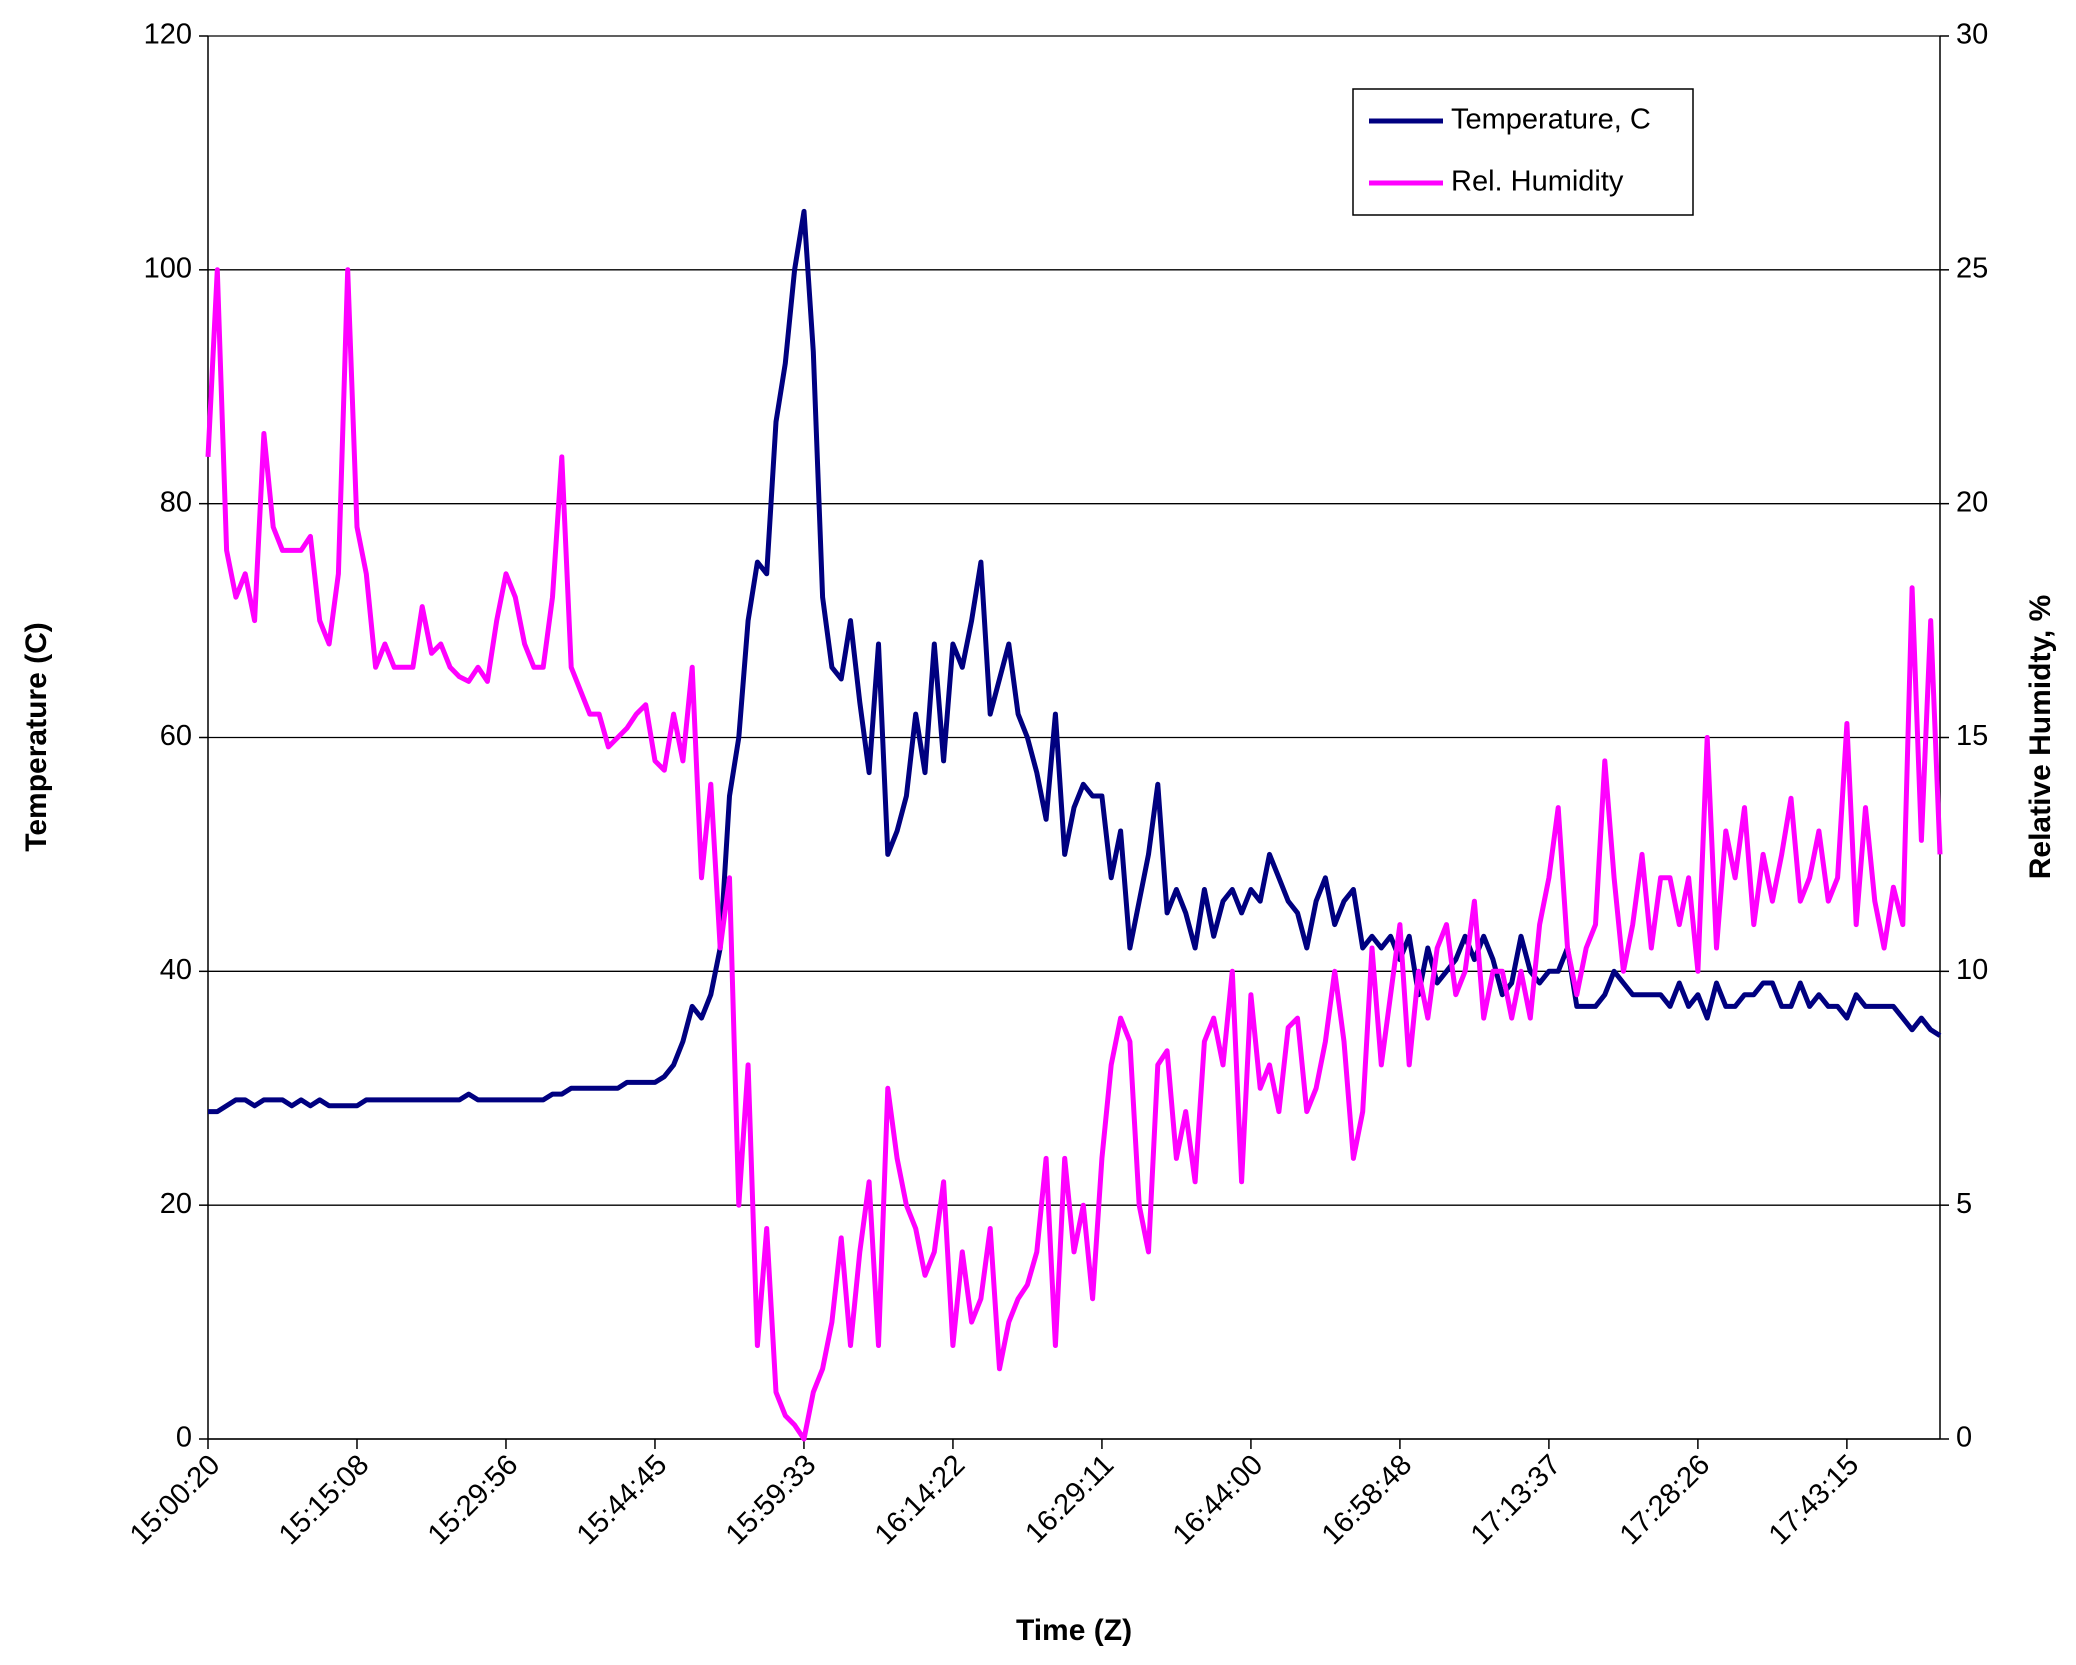  What do you see at coordinates (176, 736) in the screenshot?
I see `y-tick-label: 60` at bounding box center [176, 736].